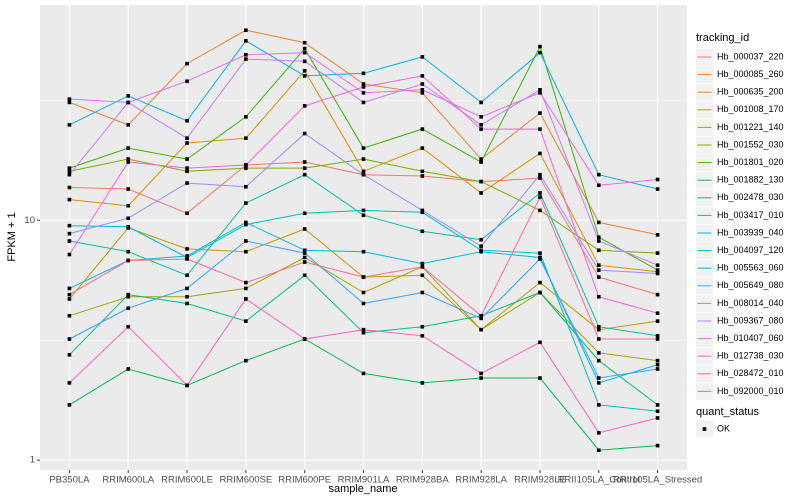 This screenshot has height=500, width=800. Describe the element at coordinates (750, 391) in the screenshot. I see `legend-label: Hb_092000_010` at that location.